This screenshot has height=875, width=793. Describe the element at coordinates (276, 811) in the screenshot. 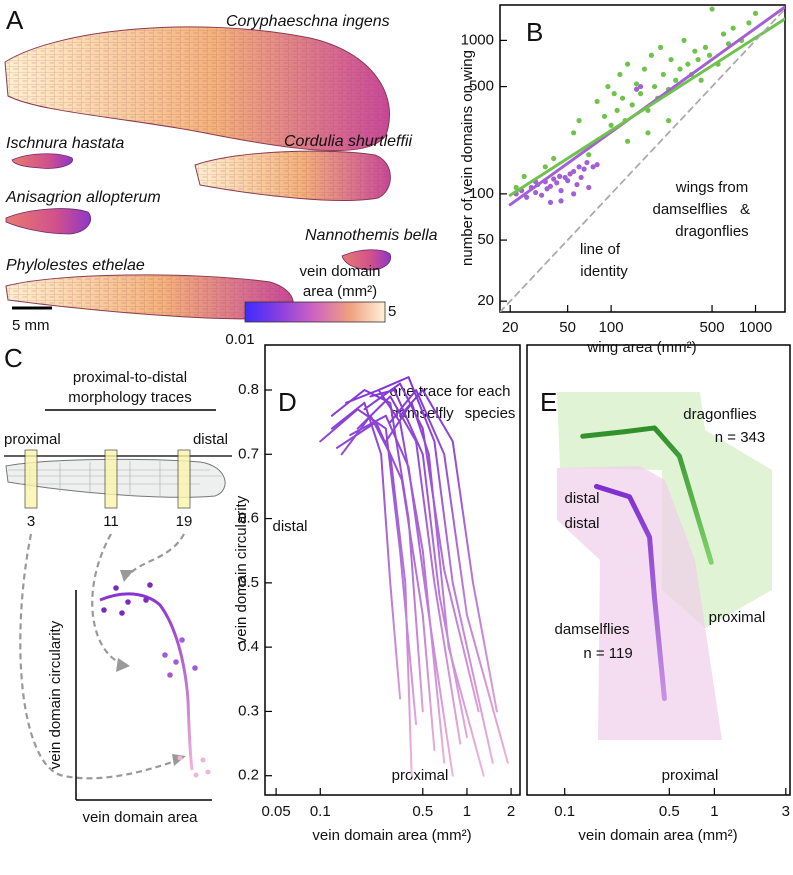

I see `x-tick-label: 0.05` at that location.